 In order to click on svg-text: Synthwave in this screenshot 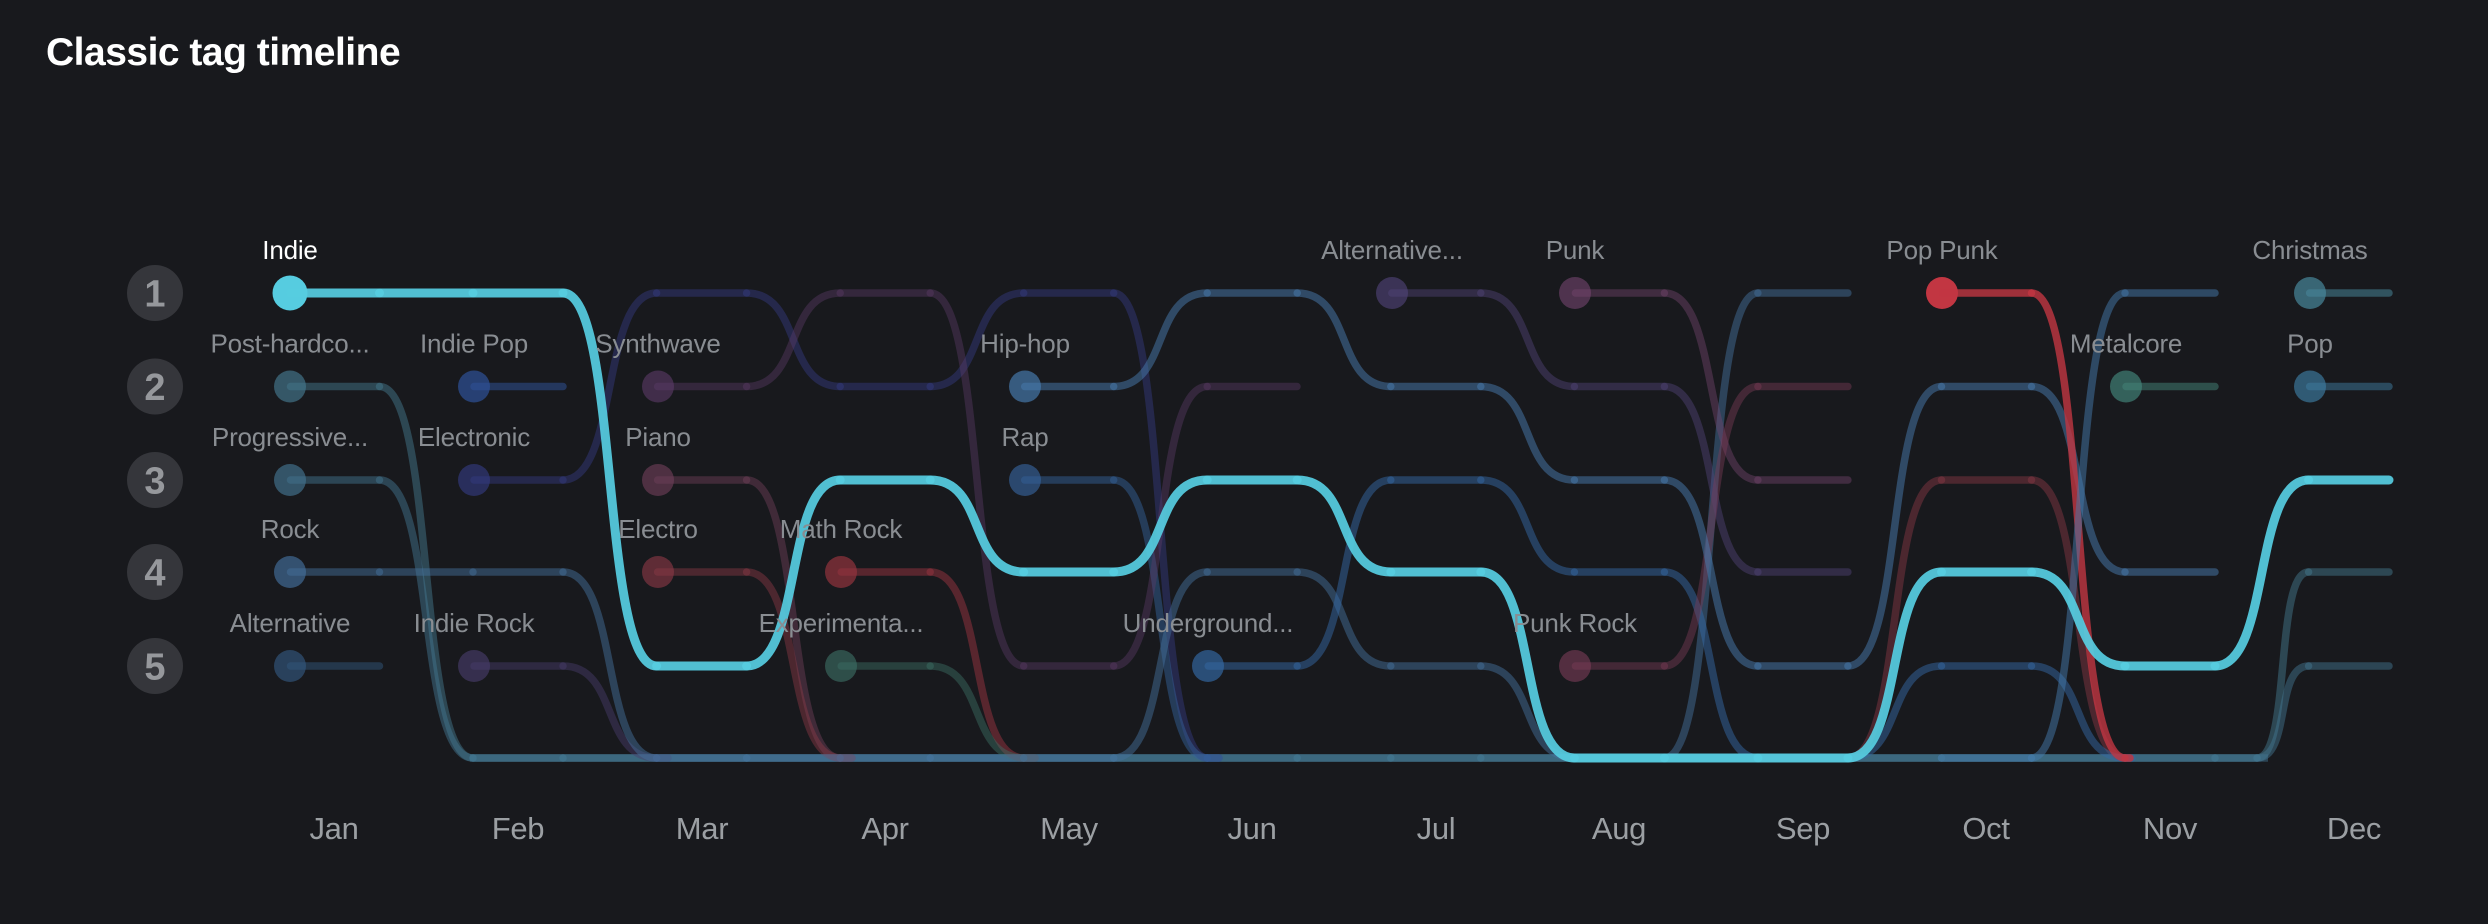, I will do `click(657, 344)`.